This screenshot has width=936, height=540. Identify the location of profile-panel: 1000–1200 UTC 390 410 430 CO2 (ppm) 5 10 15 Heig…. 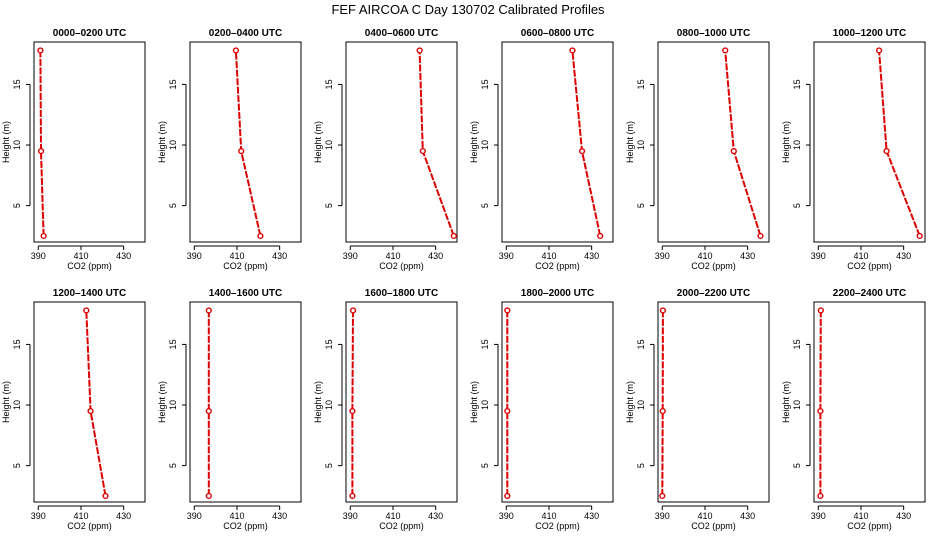
(853, 149).